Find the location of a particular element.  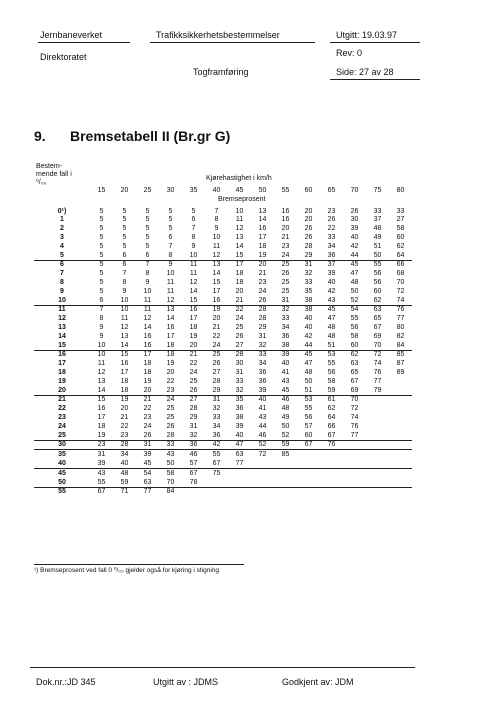

gradient-cell: 6 is located at coordinates (62, 264).